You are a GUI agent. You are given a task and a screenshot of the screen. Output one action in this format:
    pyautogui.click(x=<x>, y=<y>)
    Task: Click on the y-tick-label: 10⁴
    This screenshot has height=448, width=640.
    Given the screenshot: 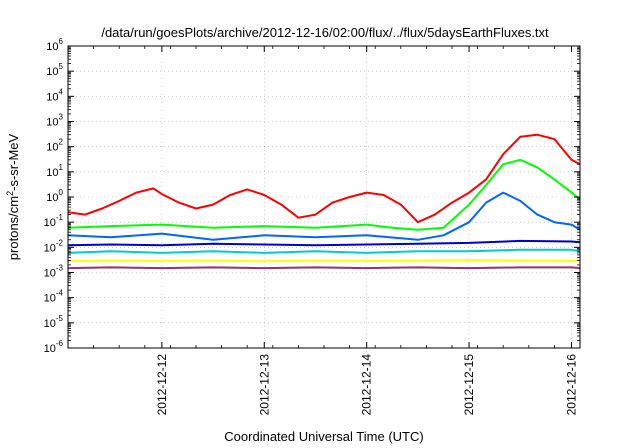 What is the action you would take?
    pyautogui.click(x=54, y=95)
    